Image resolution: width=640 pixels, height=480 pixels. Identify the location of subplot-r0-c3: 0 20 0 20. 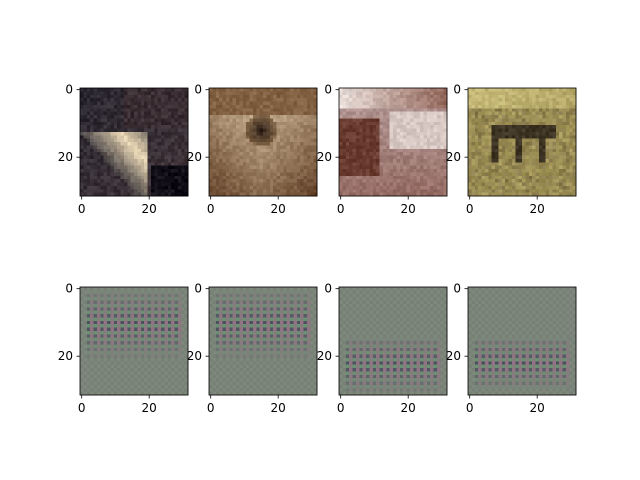
(511, 149).